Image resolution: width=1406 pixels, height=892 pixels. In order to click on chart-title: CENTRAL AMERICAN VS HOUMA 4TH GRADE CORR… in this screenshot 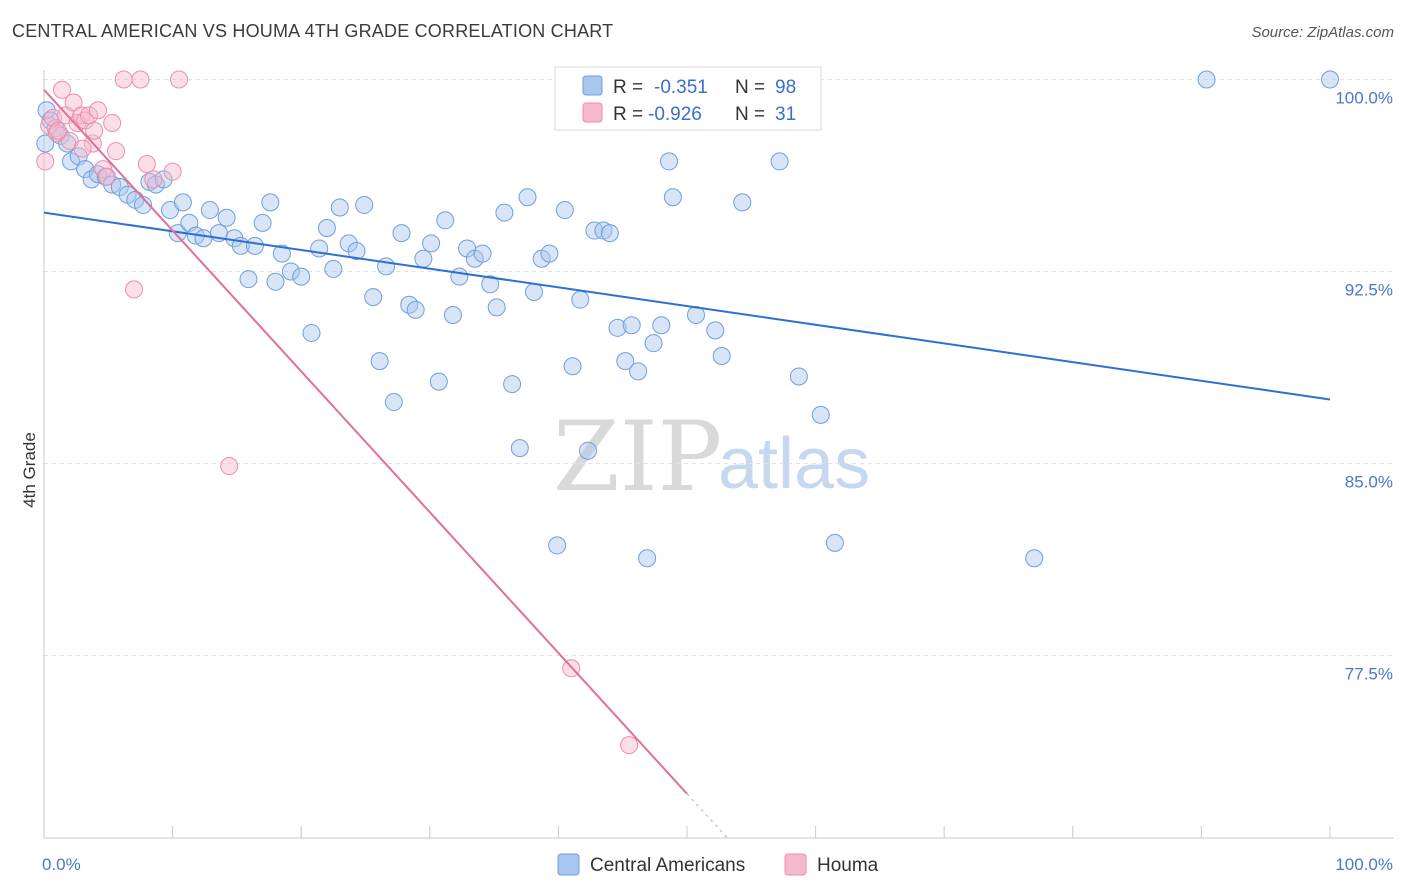, I will do `click(313, 31)`.